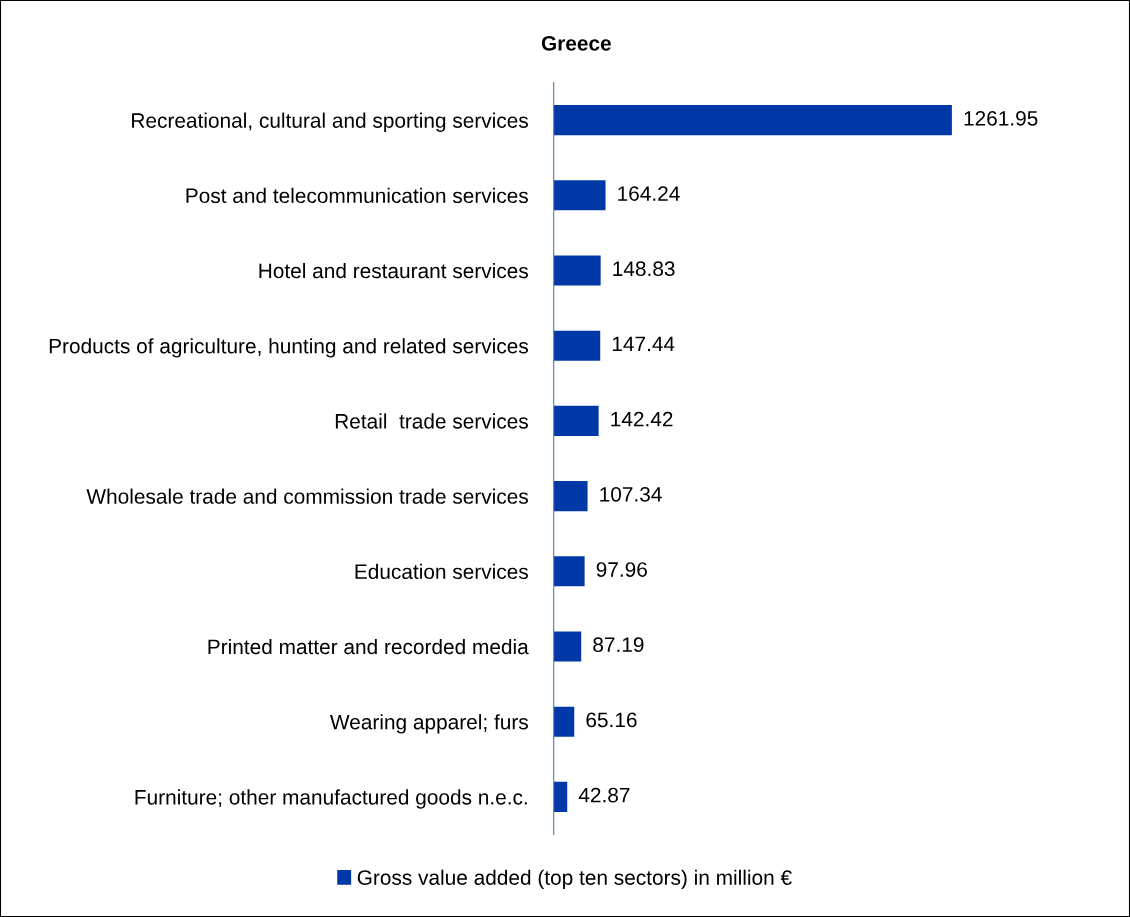  I want to click on data-label: 142.42, so click(642, 419).